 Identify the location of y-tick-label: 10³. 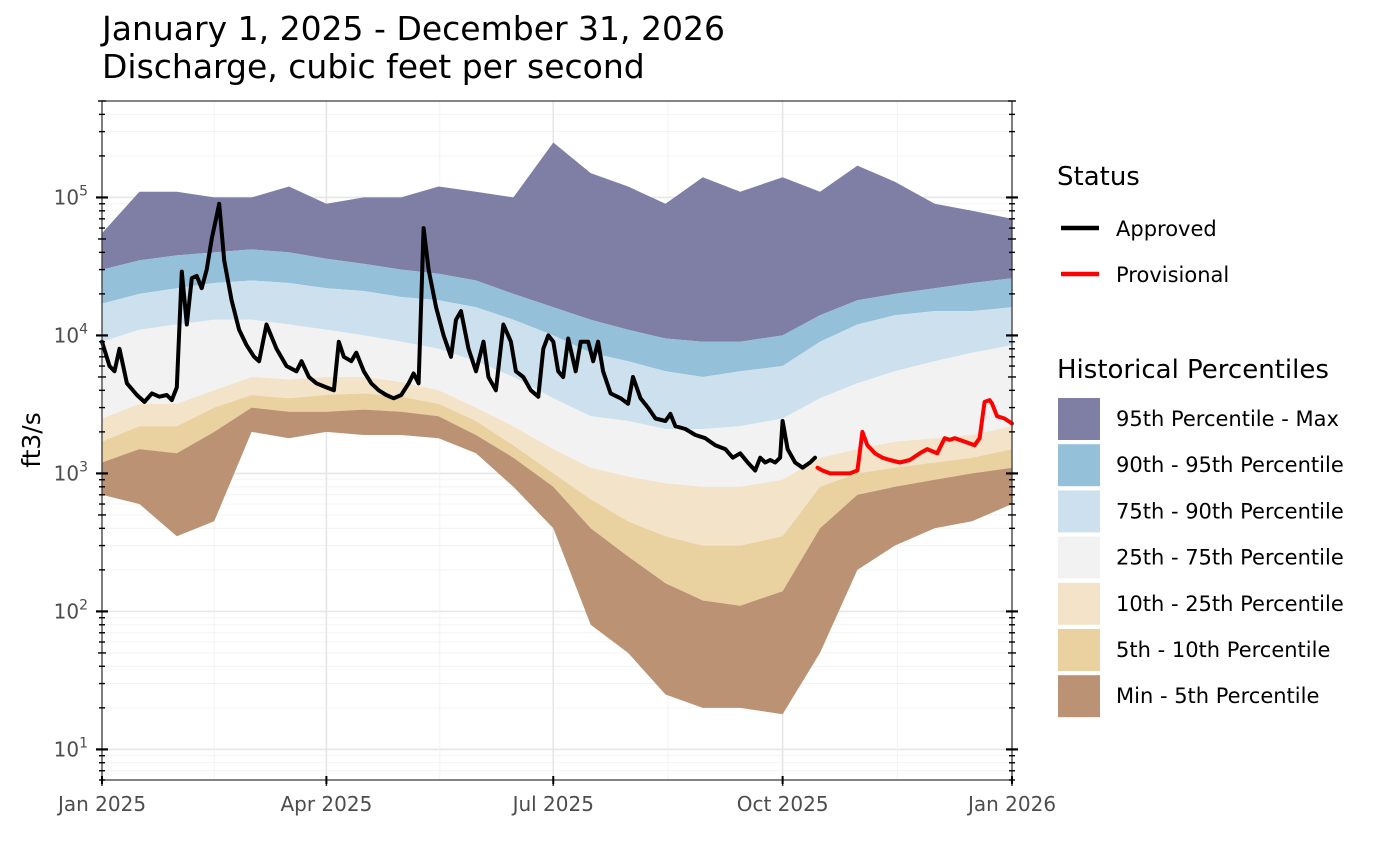
(71, 472).